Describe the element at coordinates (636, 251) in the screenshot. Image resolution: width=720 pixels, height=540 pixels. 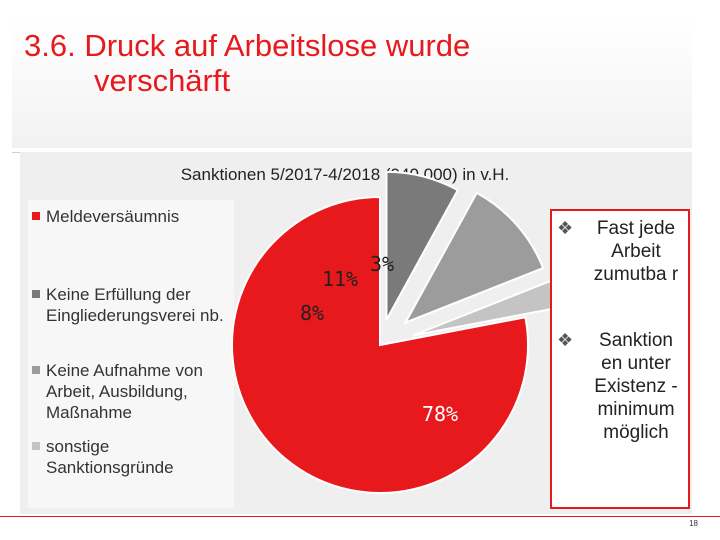
I see `callout-text-0: Fast jede Arbeit zumutba r` at that location.